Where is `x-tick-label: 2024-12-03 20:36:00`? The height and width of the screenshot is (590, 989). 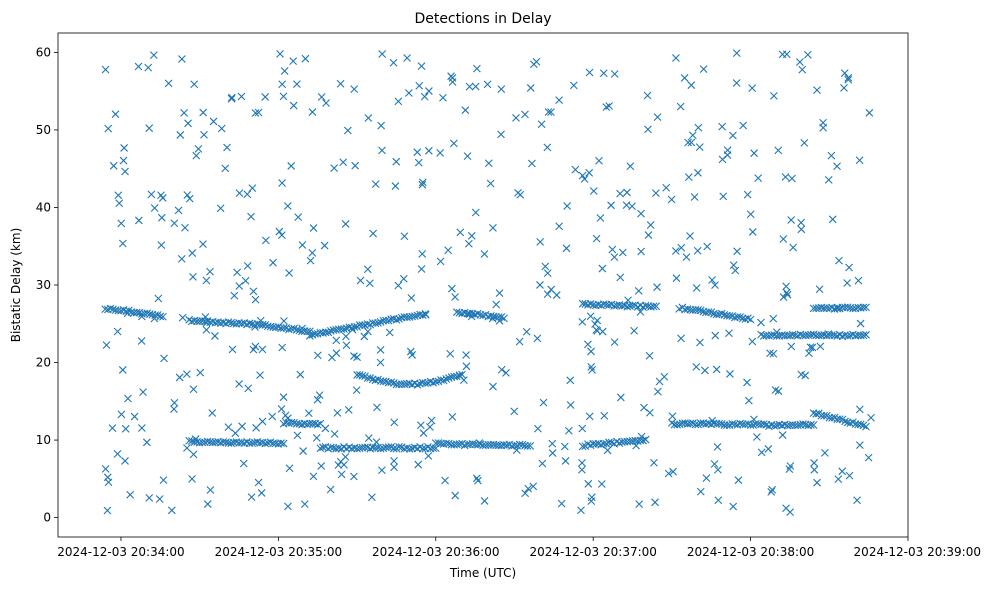 x-tick-label: 2024-12-03 20:36:00 is located at coordinates (435, 552).